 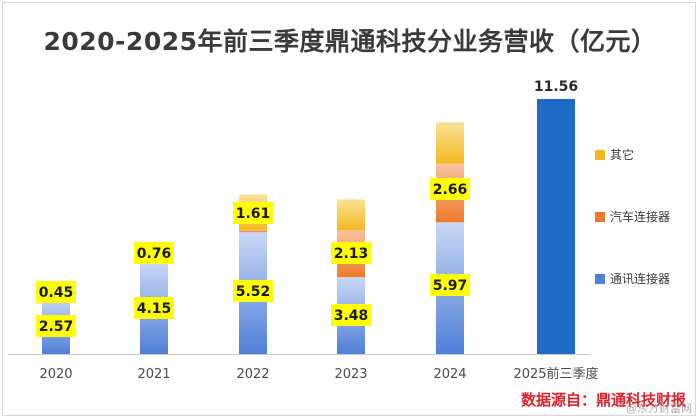 I want to click on data-label-comm-2024: 5.97, so click(x=450, y=286).